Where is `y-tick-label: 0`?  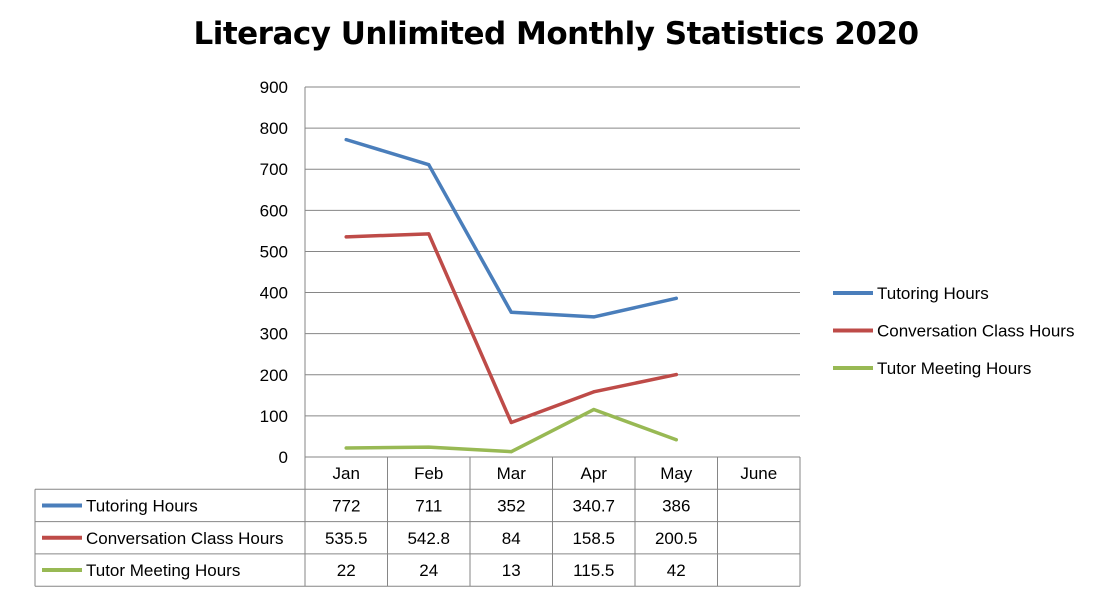 y-tick-label: 0 is located at coordinates (283, 457).